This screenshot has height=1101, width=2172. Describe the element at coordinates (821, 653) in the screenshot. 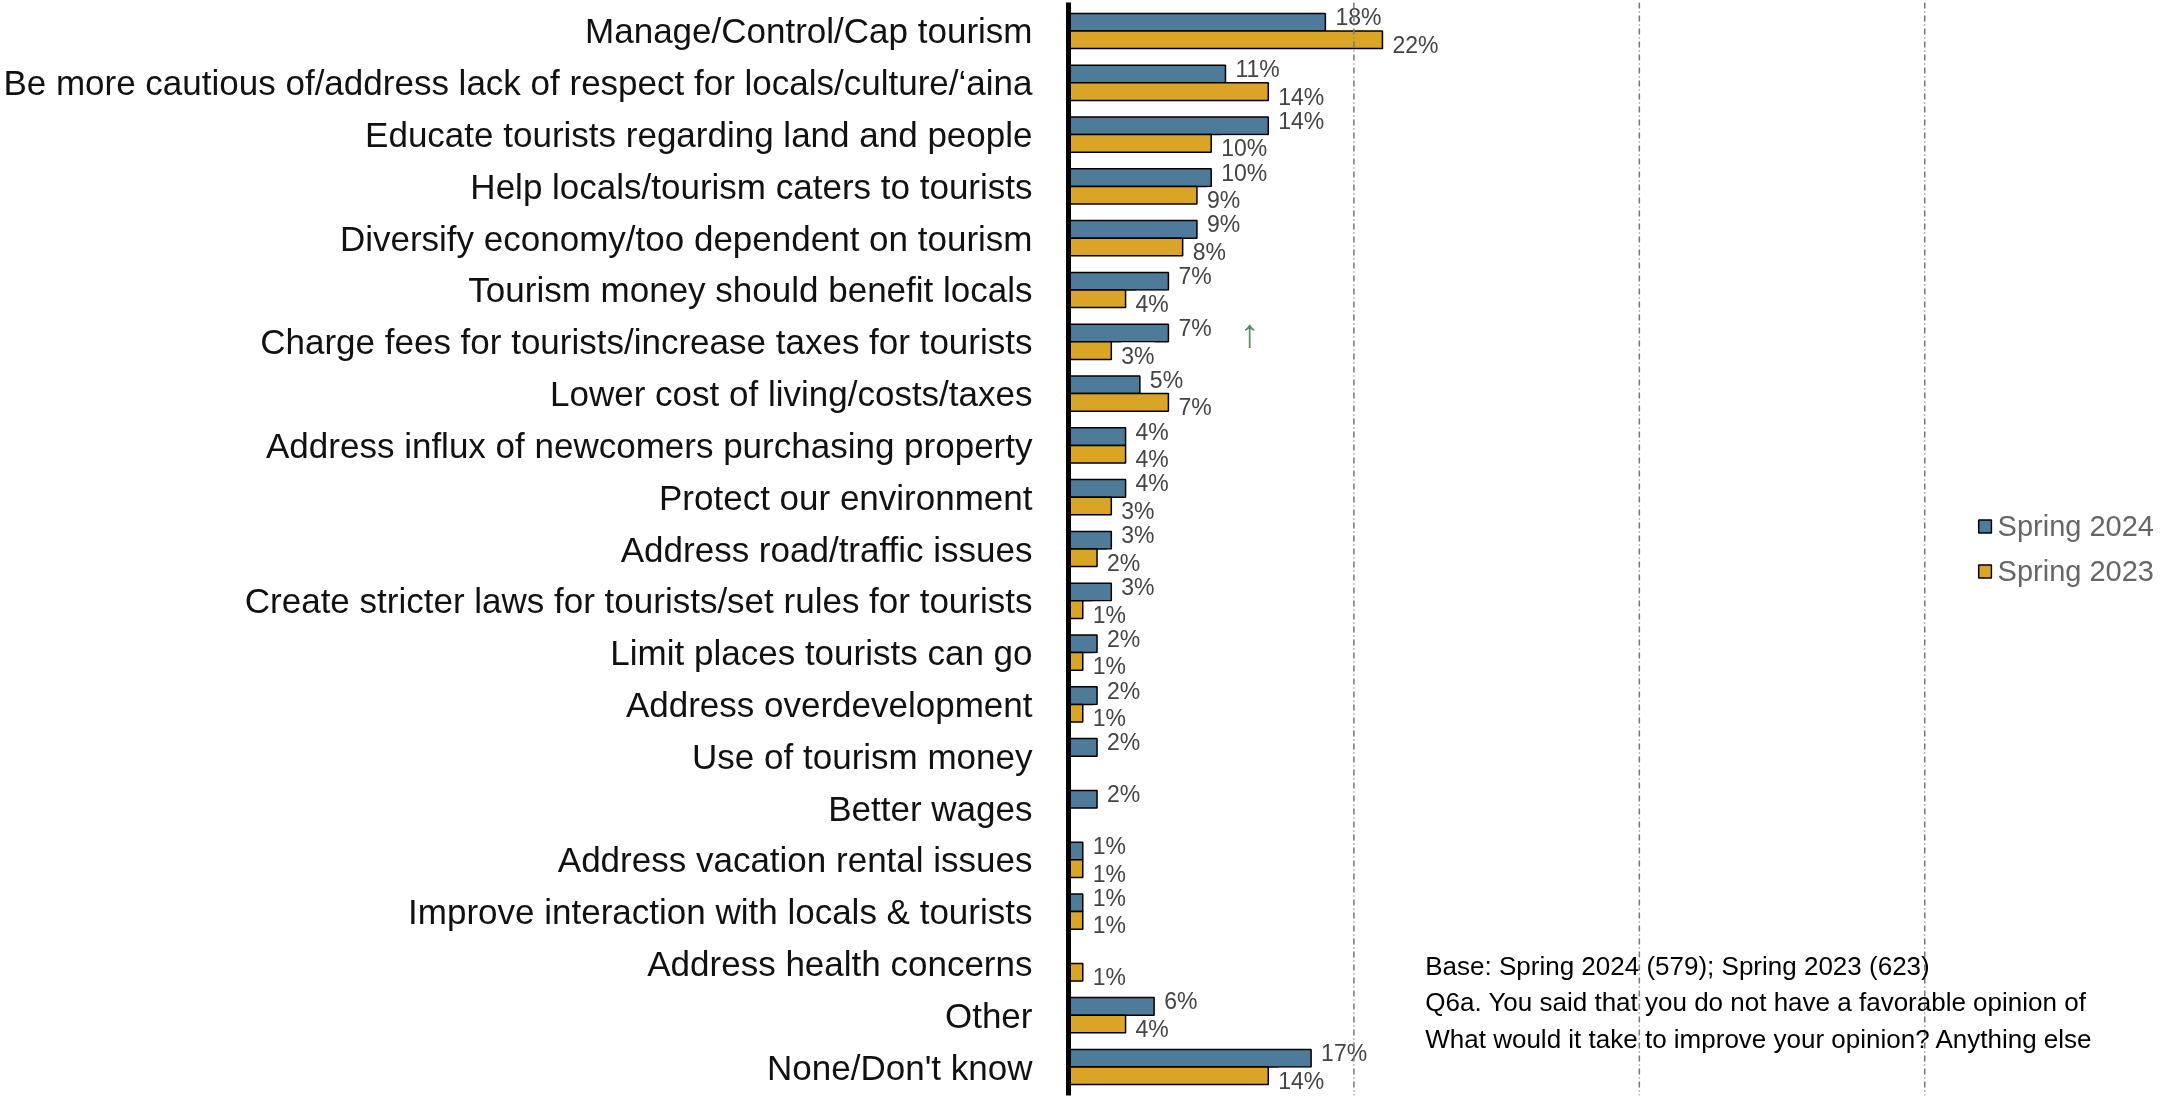

I see `y-tick-label: Limit places tourists can go` at that location.